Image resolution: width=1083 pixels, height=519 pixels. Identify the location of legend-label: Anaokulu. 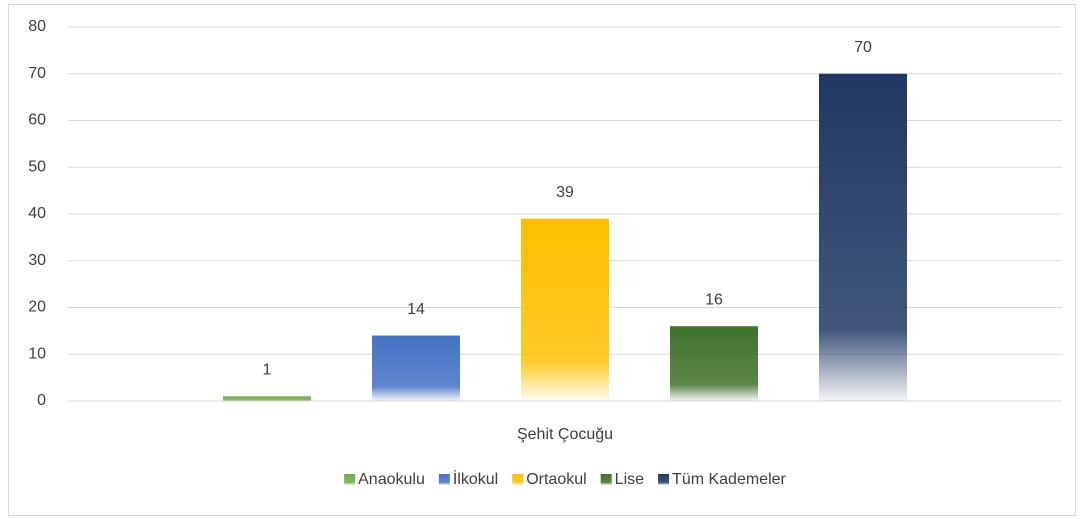
(391, 479).